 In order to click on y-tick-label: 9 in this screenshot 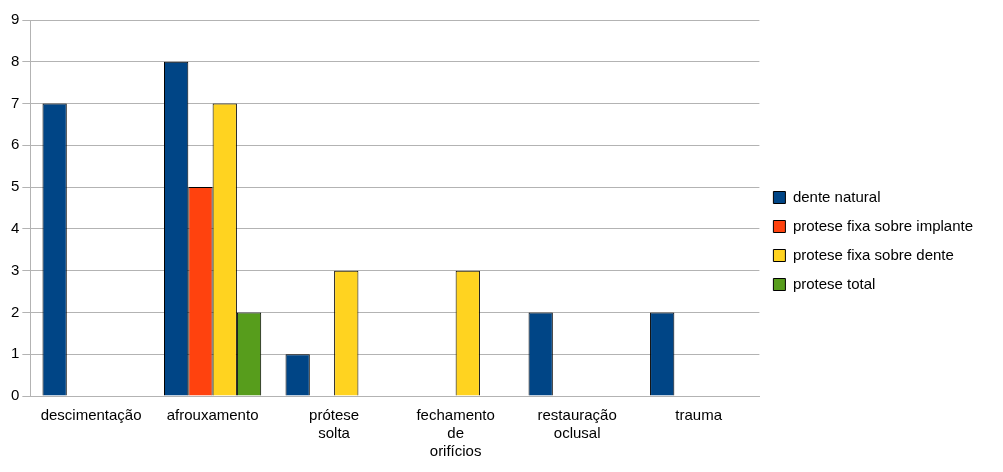, I will do `click(15, 19)`.